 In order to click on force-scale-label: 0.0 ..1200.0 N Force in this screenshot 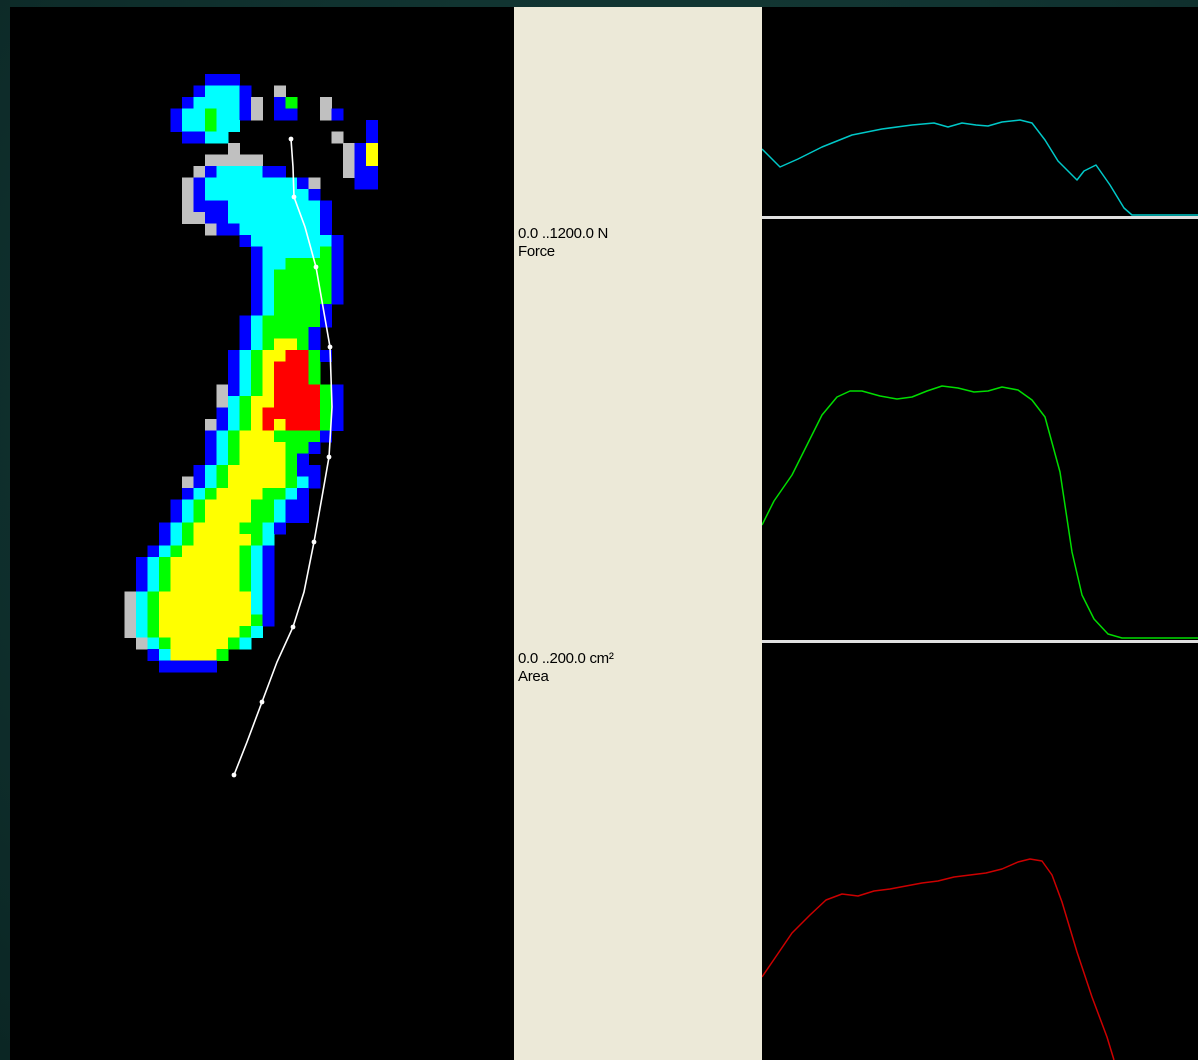, I will do `click(563, 243)`.